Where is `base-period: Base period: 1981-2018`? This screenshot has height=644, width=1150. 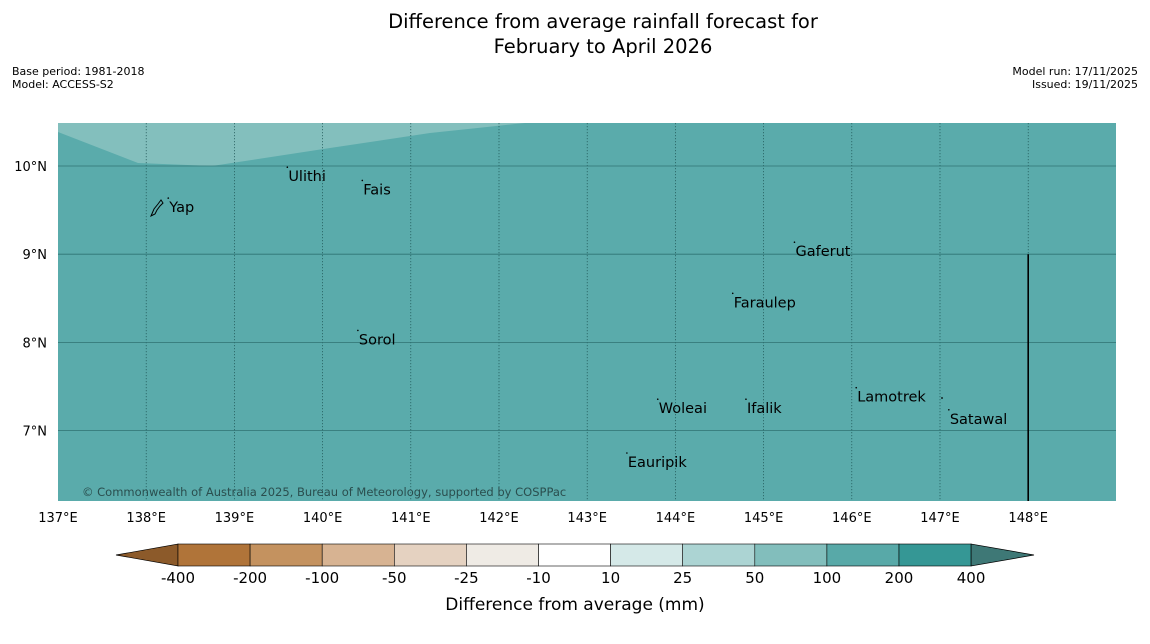
base-period: Base period: 1981-2018 is located at coordinates (78, 71).